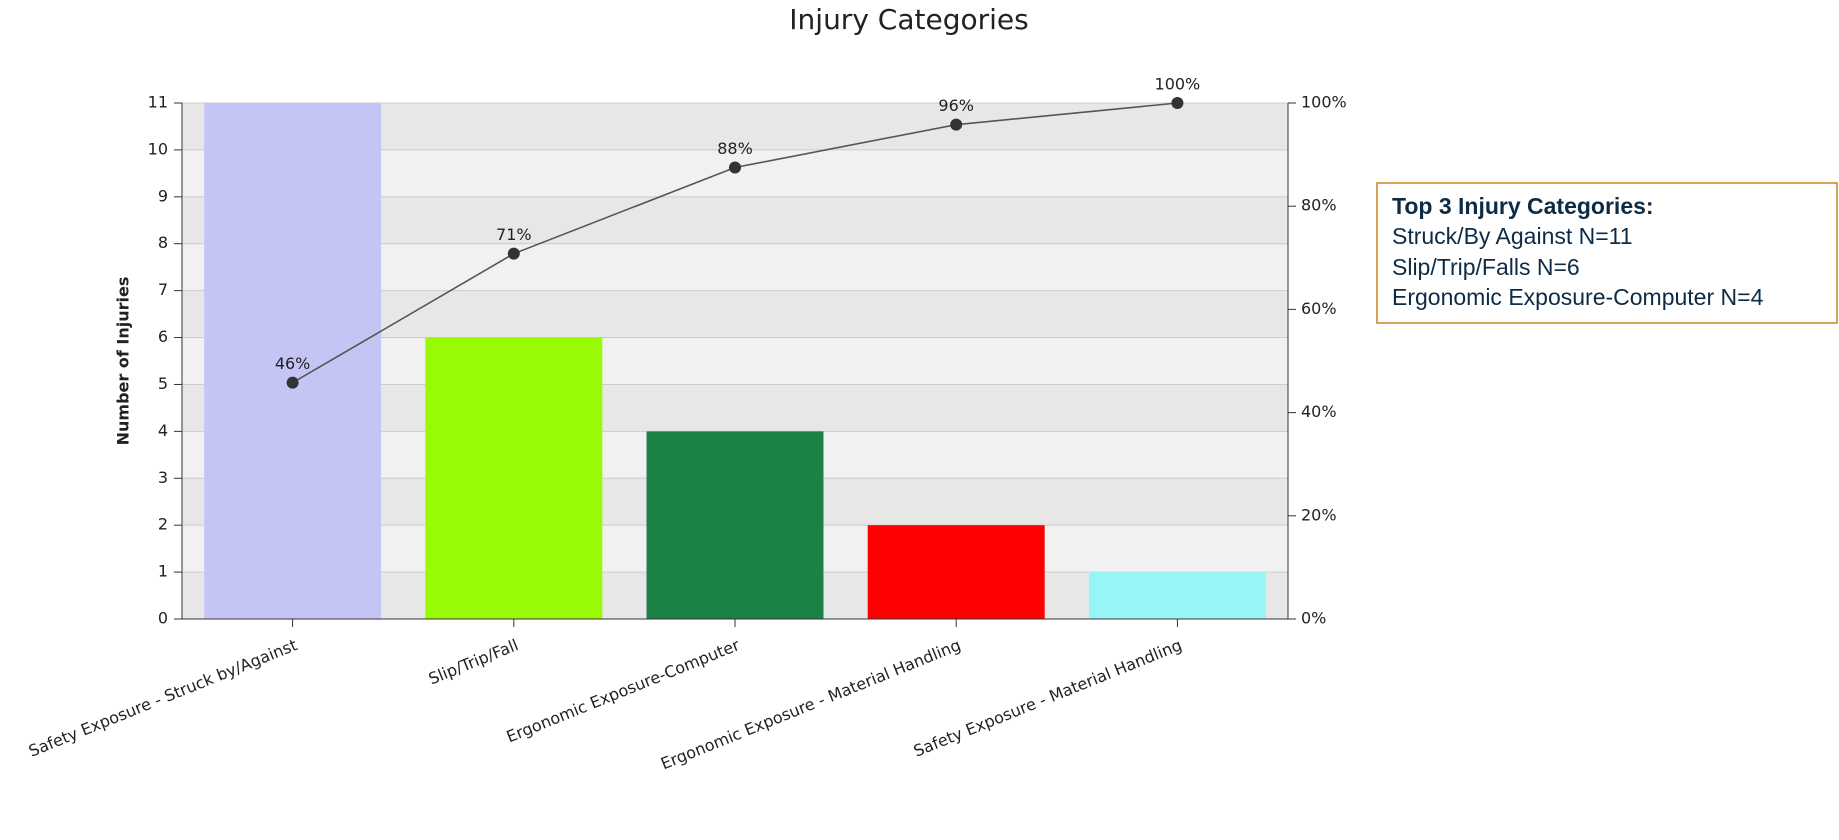 The height and width of the screenshot is (840, 1839). Describe the element at coordinates (158, 102) in the screenshot. I see `y-tick-label: 11` at that location.